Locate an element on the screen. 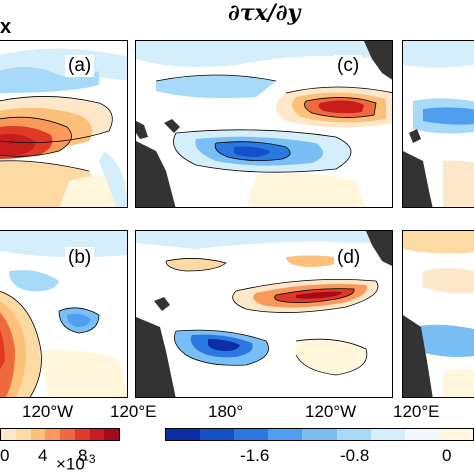 The width and height of the screenshot is (474, 475). colorbar-right-tick-0: 0 is located at coordinates (447, 455).